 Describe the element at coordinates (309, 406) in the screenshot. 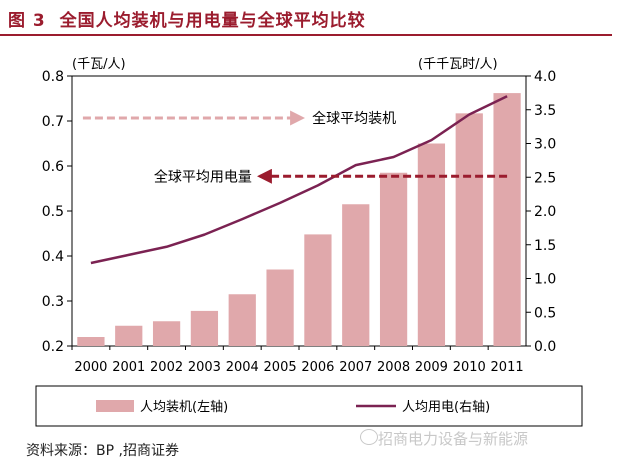

I see `legend-frame` at that location.